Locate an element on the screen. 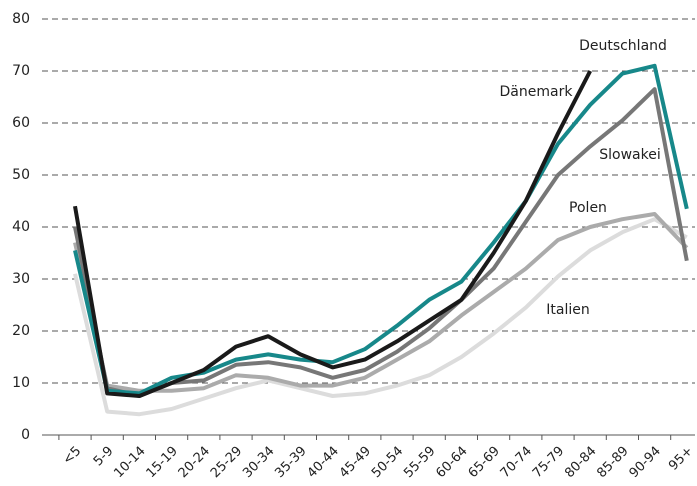  y-tick-label: 20 is located at coordinates (21, 331).